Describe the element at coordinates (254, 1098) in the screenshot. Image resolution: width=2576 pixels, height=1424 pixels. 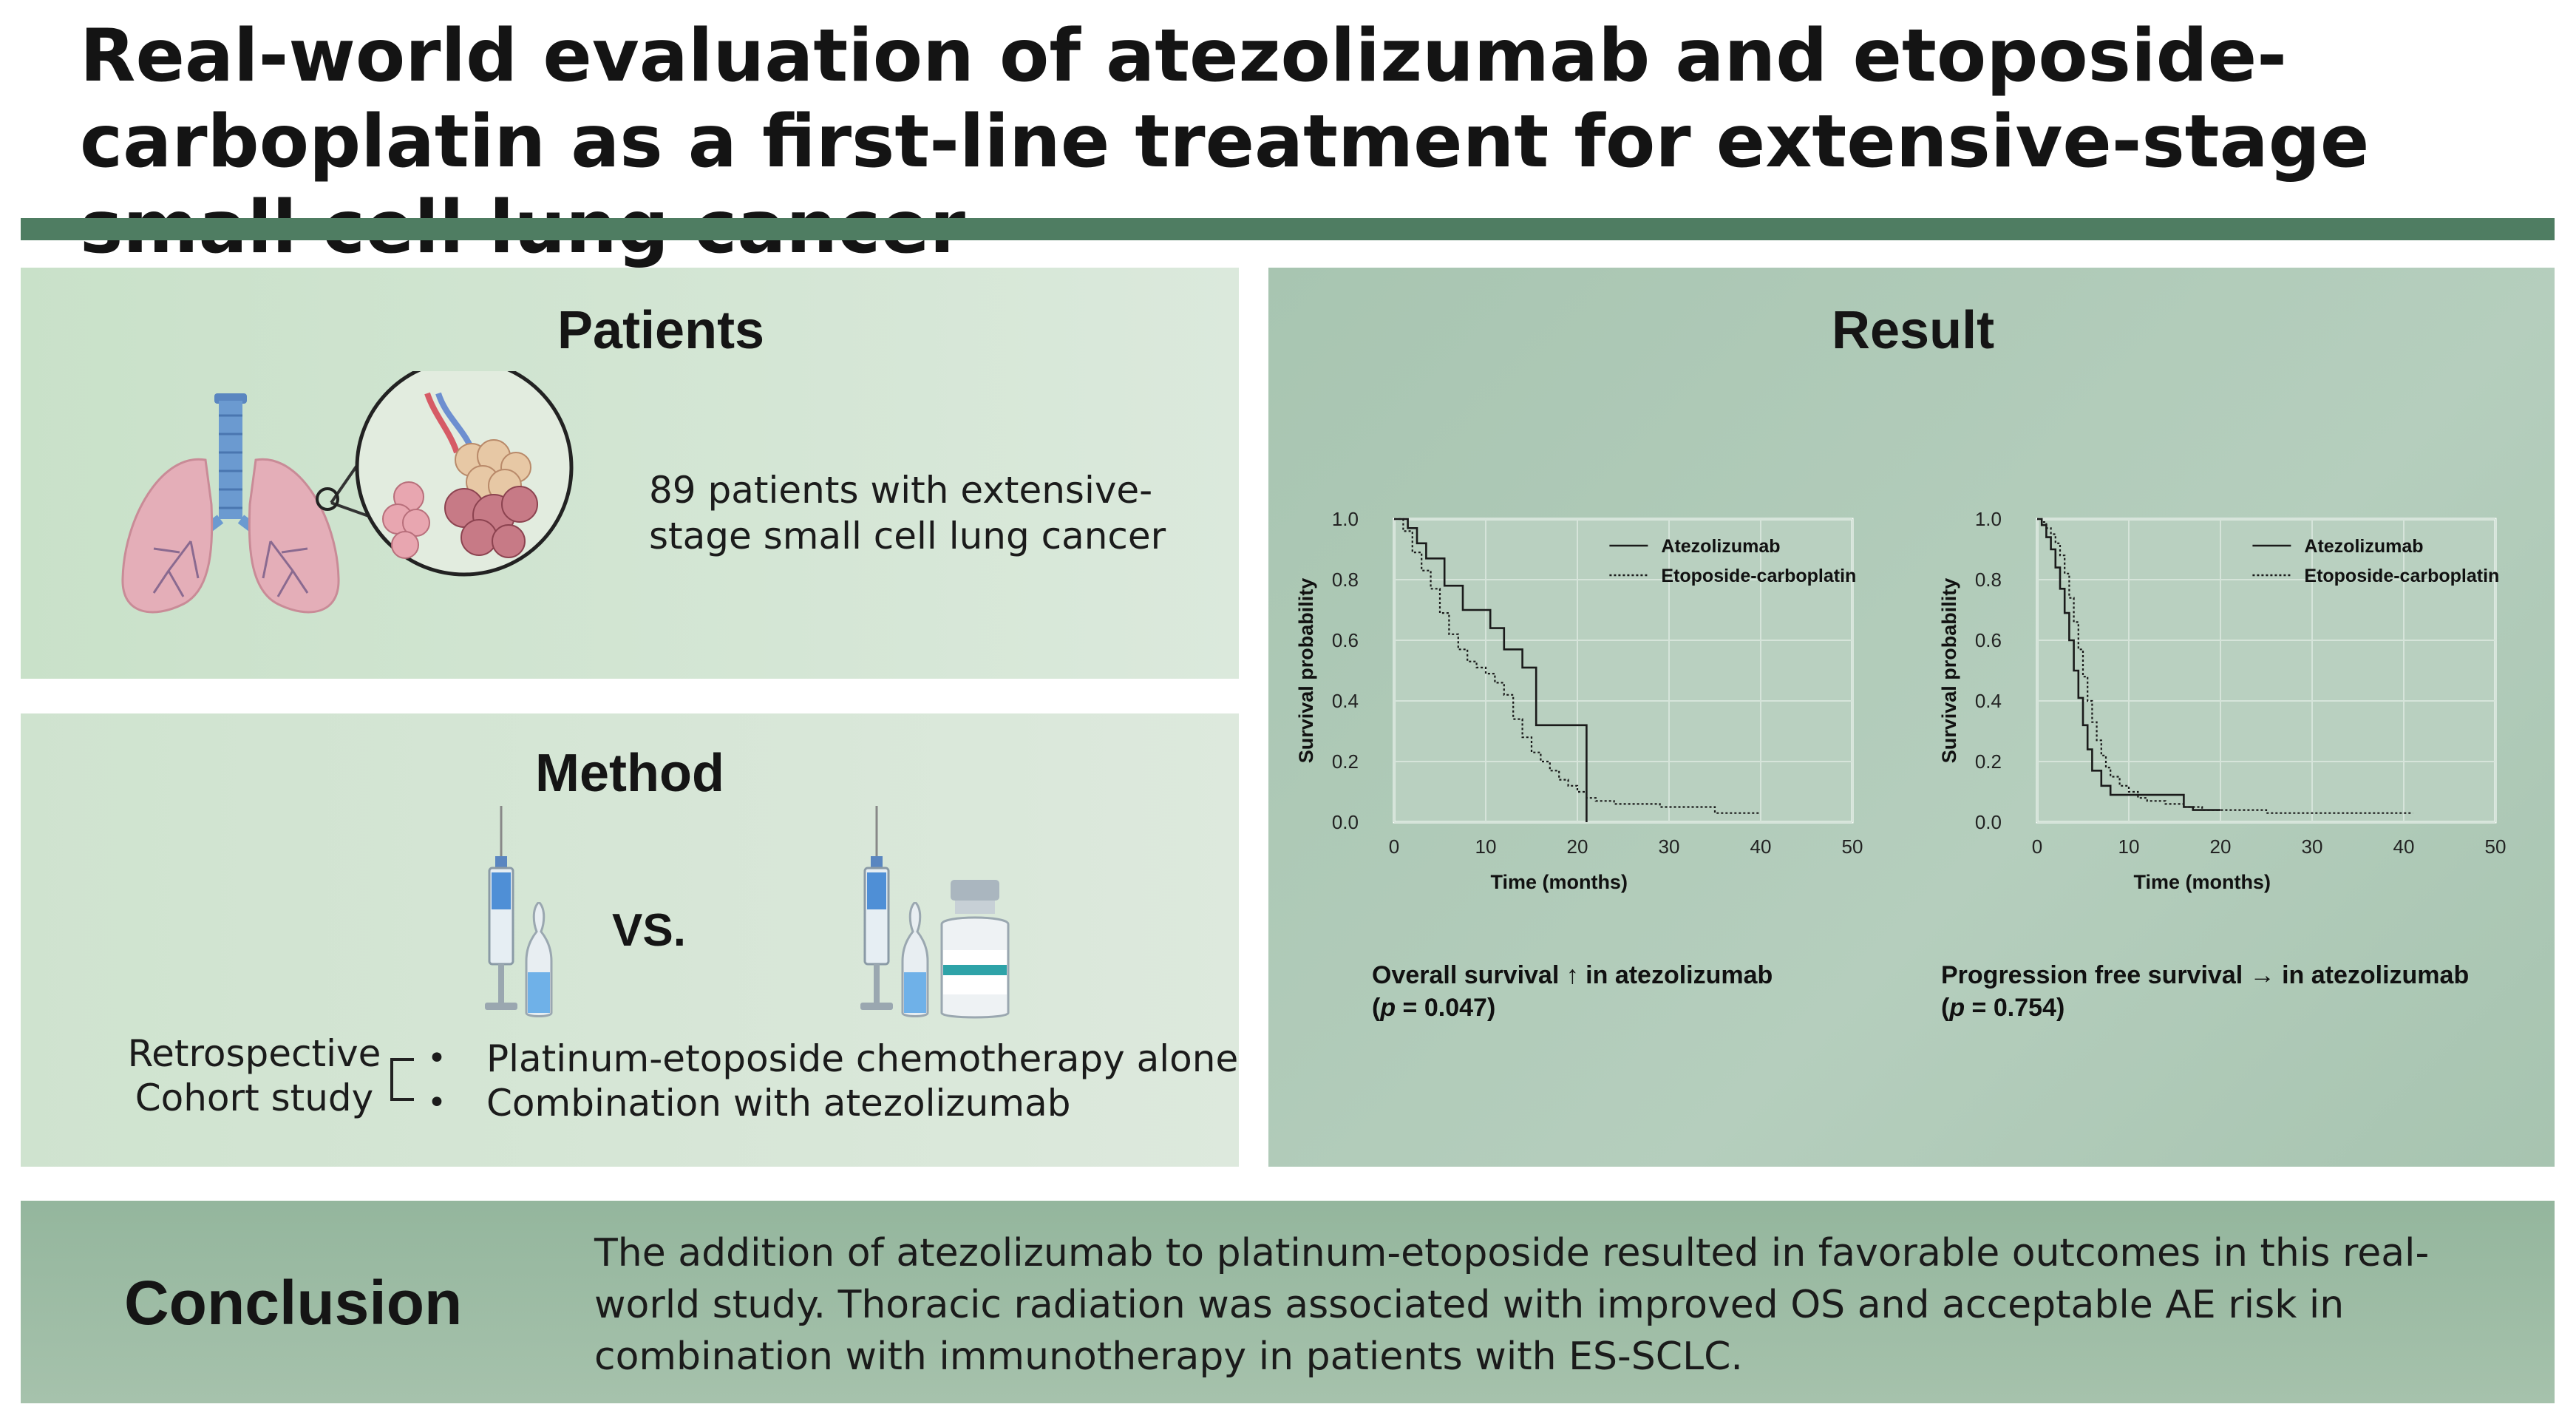
I see `study-design-line2: Cohort study` at that location.